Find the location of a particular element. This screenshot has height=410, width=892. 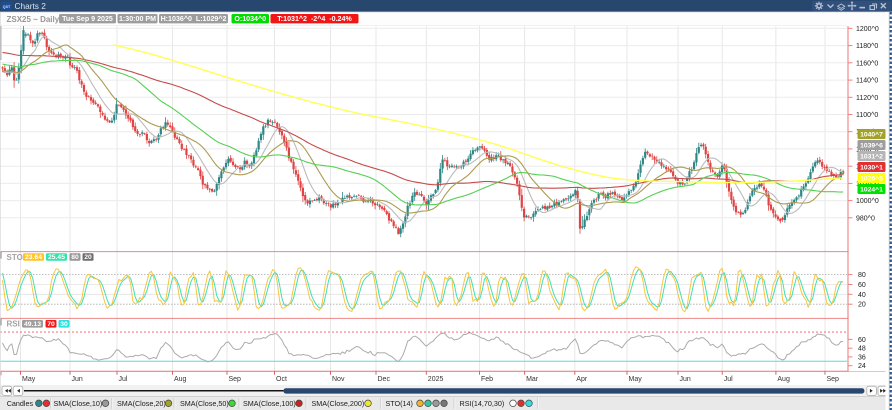

svg-text: 1026^5 is located at coordinates (871, 179).